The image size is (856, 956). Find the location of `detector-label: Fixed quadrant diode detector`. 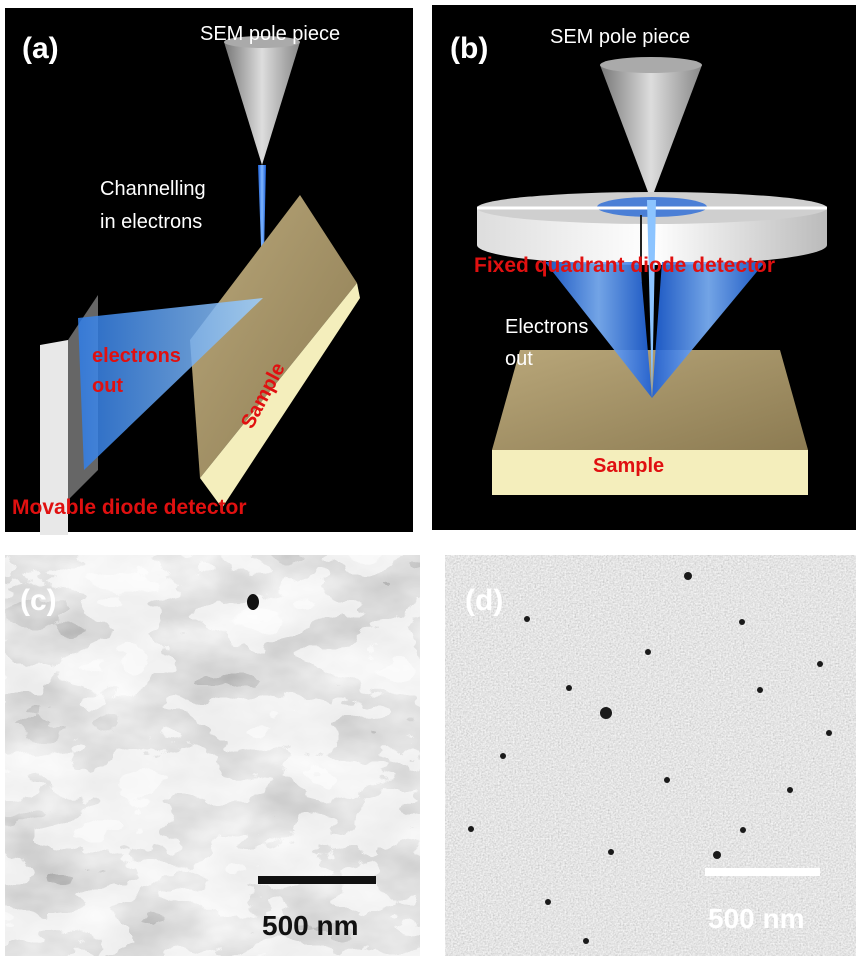

detector-label: Fixed quadrant diode detector is located at coordinates (624, 265).